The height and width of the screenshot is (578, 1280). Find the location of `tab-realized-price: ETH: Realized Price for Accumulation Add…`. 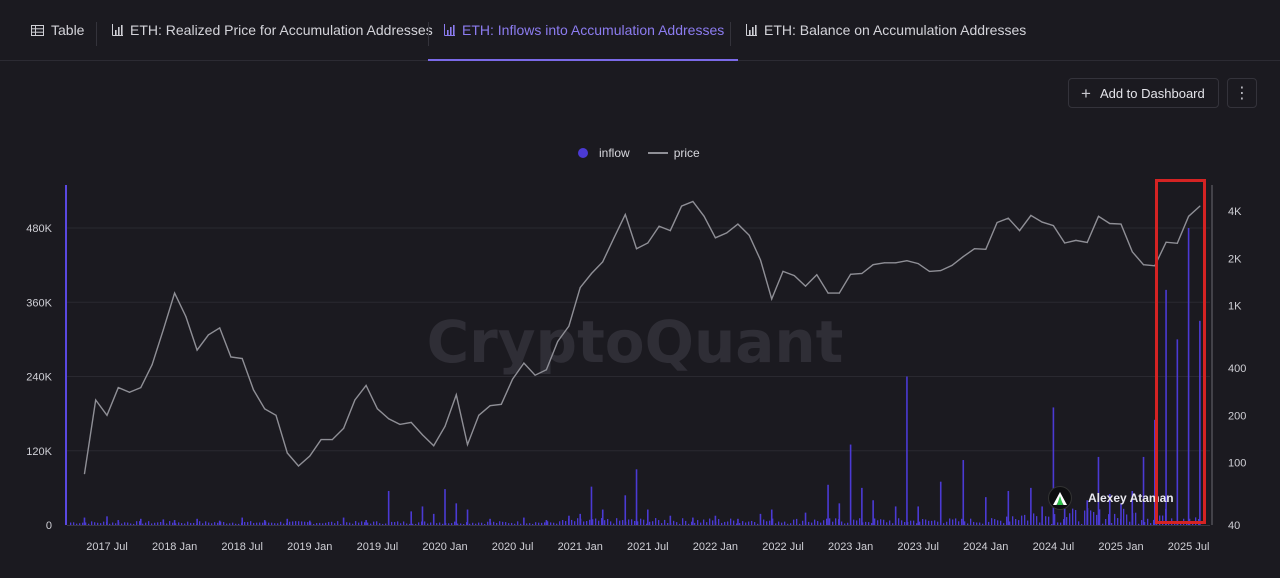

tab-realized-price: ETH: Realized Price for Accumulation Add… is located at coordinates (272, 30).